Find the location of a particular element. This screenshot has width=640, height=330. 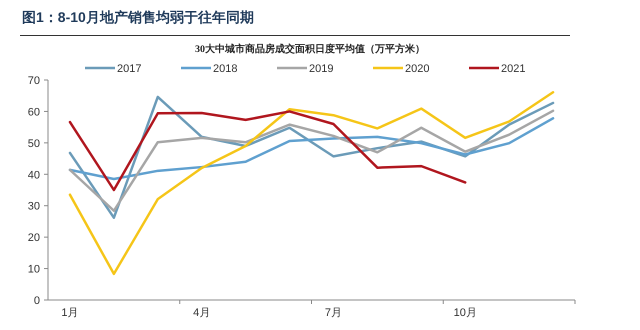

y-tick-label: 20 is located at coordinates (34, 238).